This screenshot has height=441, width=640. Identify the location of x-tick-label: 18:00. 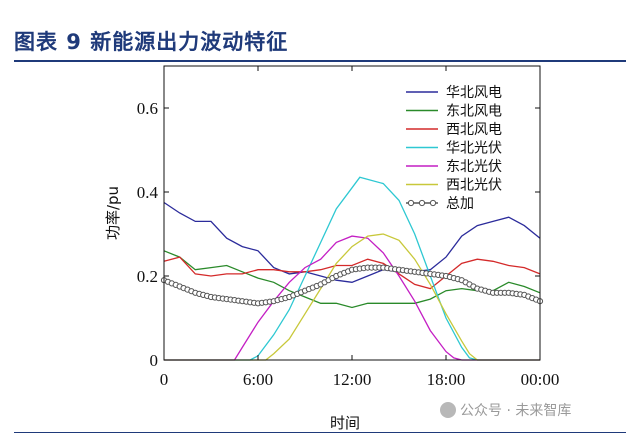
(446, 379).